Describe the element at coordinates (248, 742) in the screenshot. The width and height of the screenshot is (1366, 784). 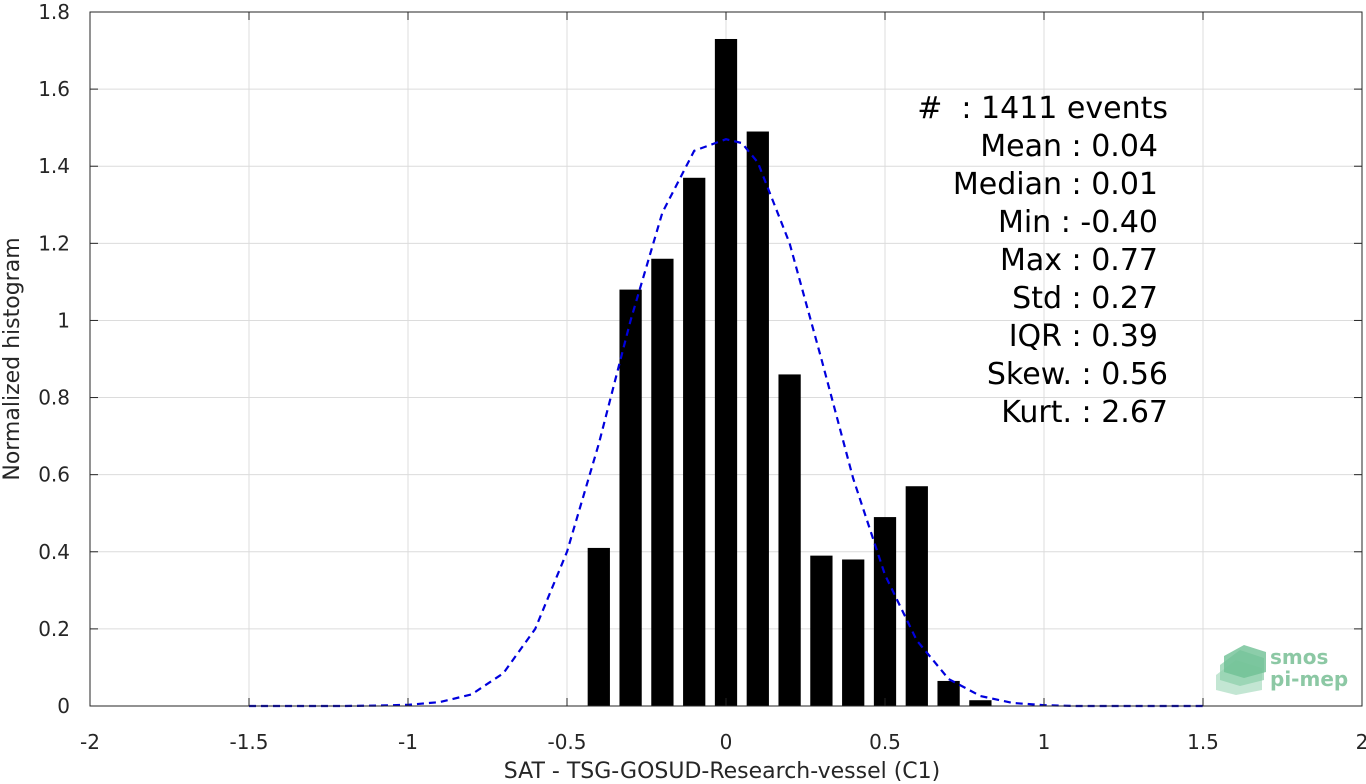
I see `x-tick-label-1: -1.5` at that location.